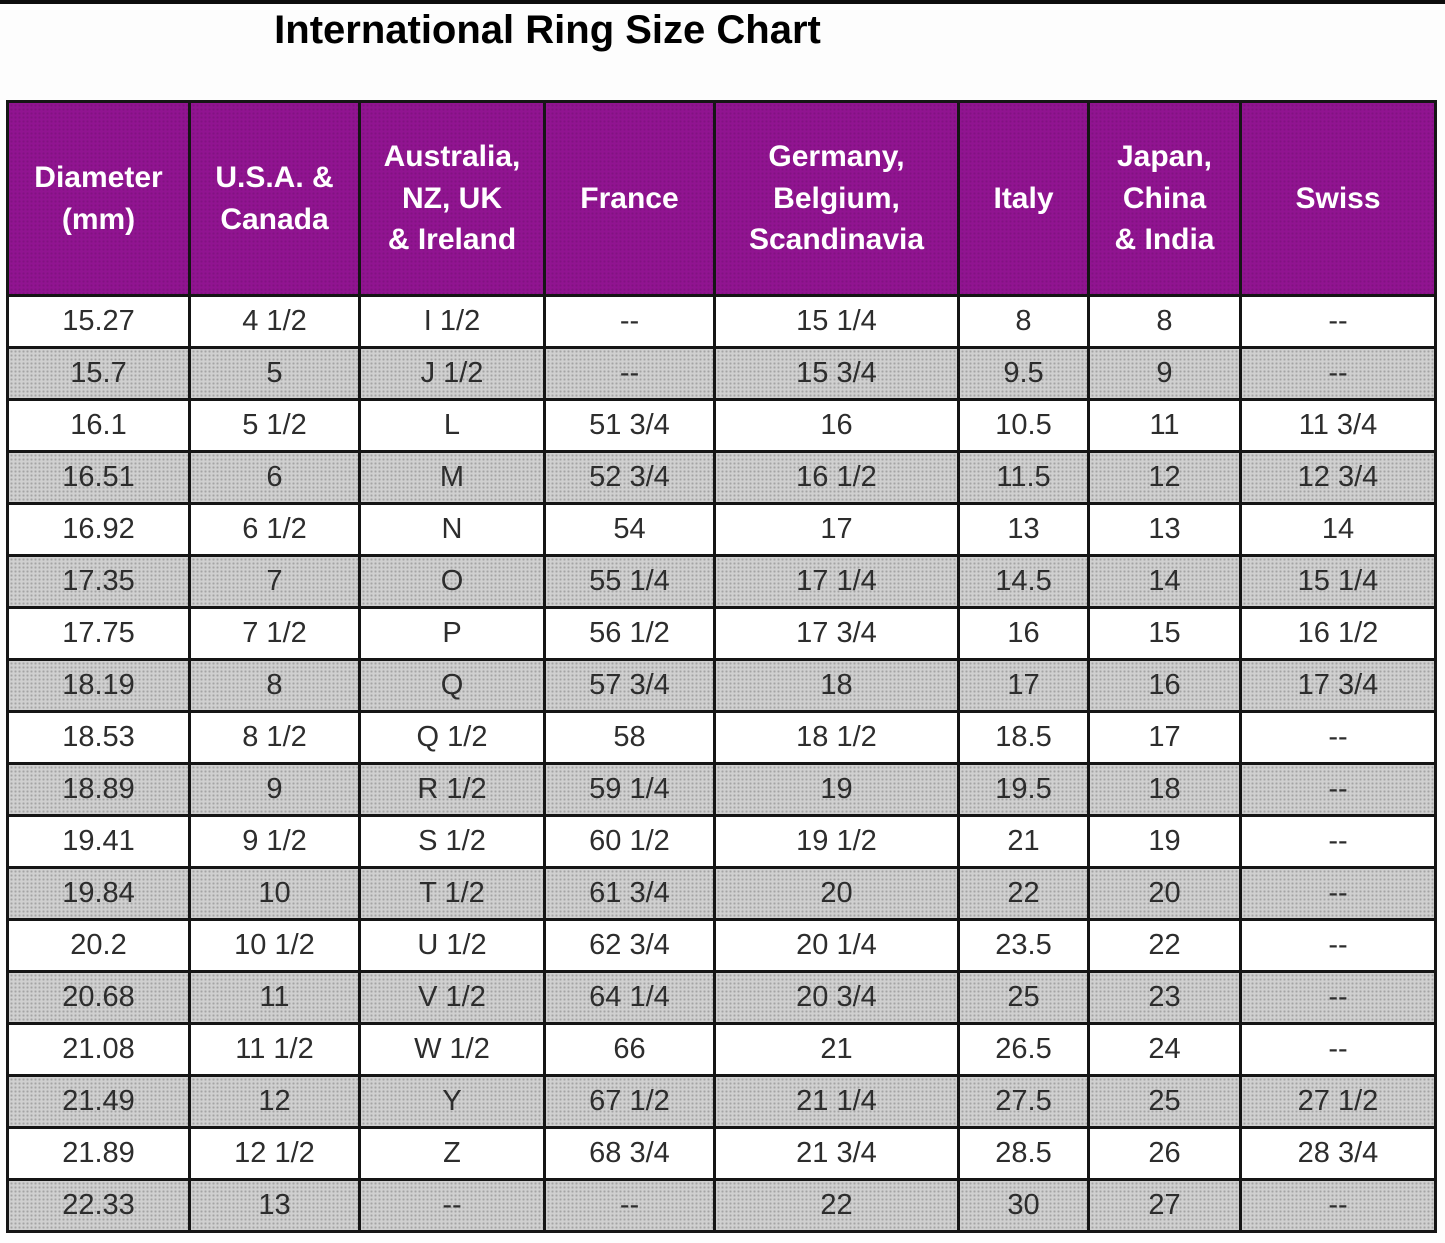 The image size is (1445, 1243). I want to click on table-cell: M, so click(452, 477).